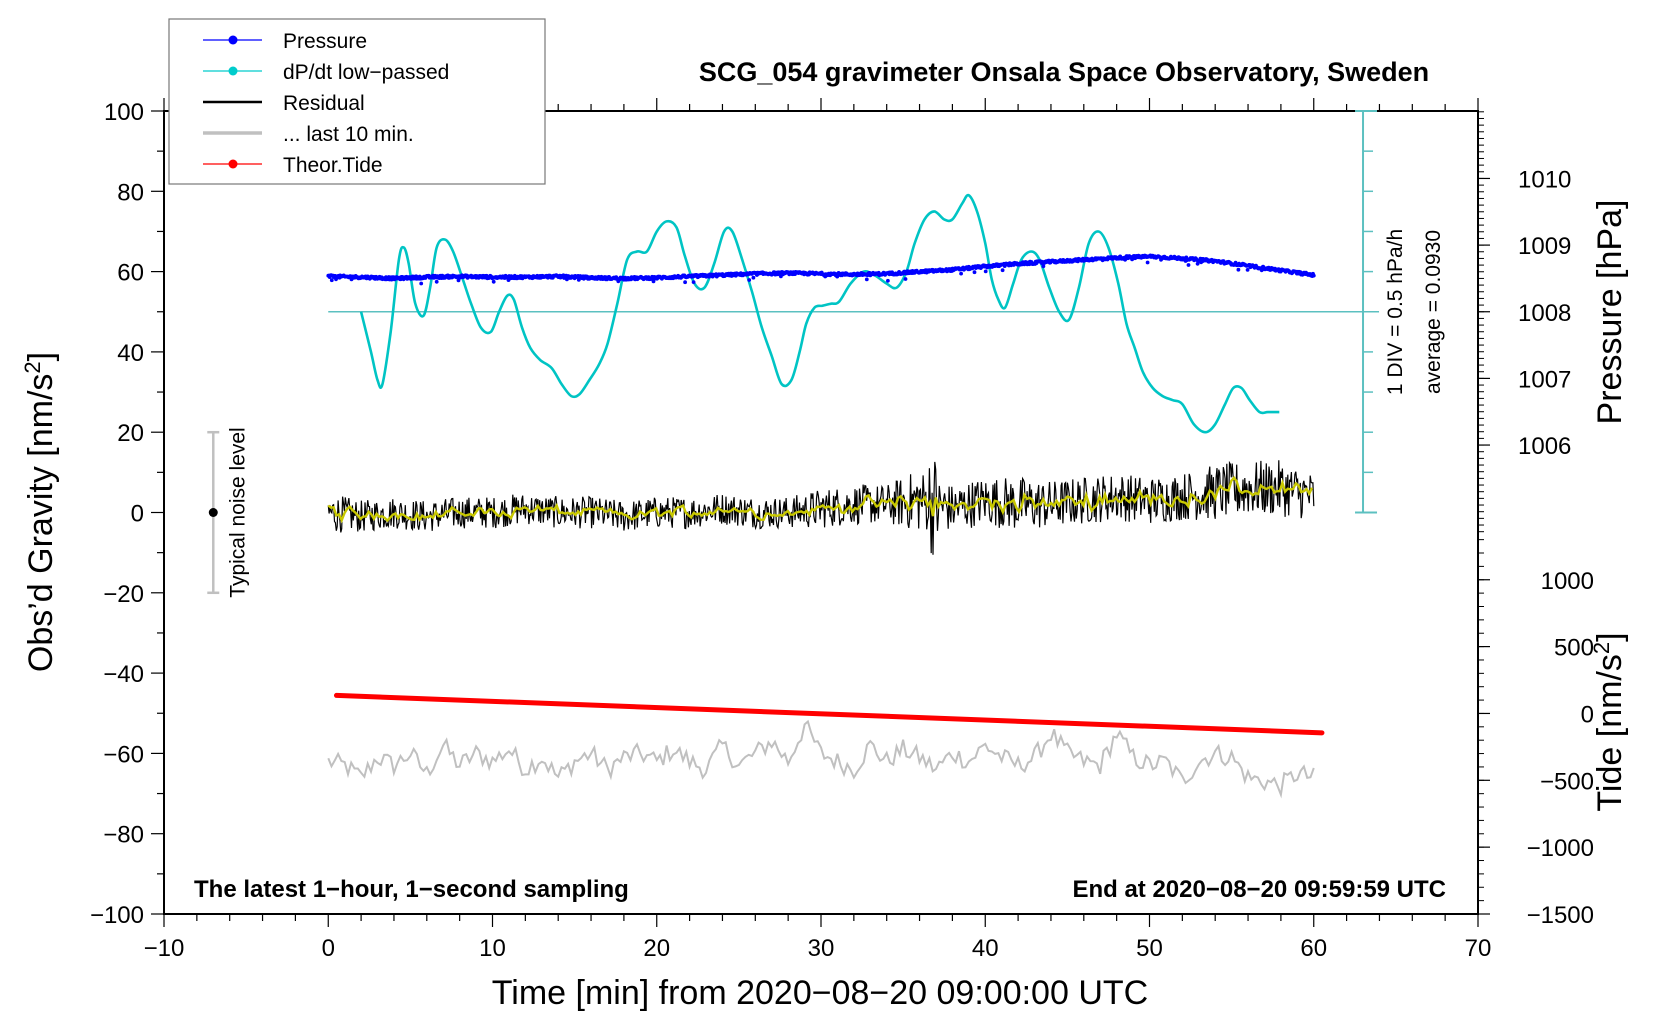 The width and height of the screenshot is (1660, 1020). I want to click on tide-tick-label: 500, so click(1574, 648).